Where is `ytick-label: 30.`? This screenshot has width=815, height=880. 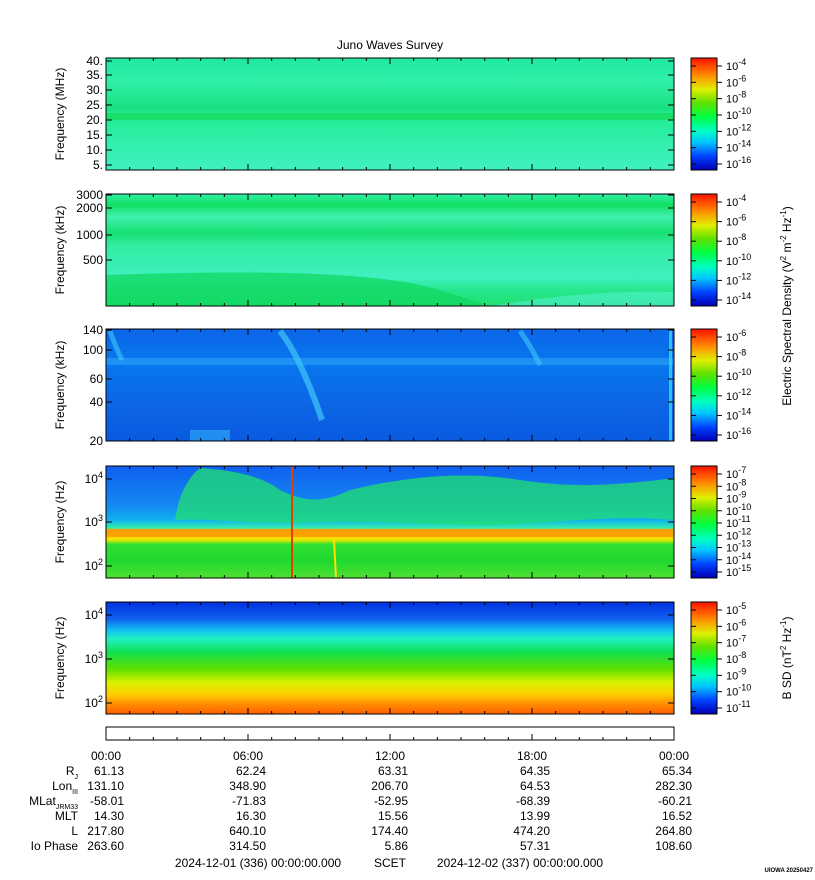 ytick-label: 30. is located at coordinates (94, 90).